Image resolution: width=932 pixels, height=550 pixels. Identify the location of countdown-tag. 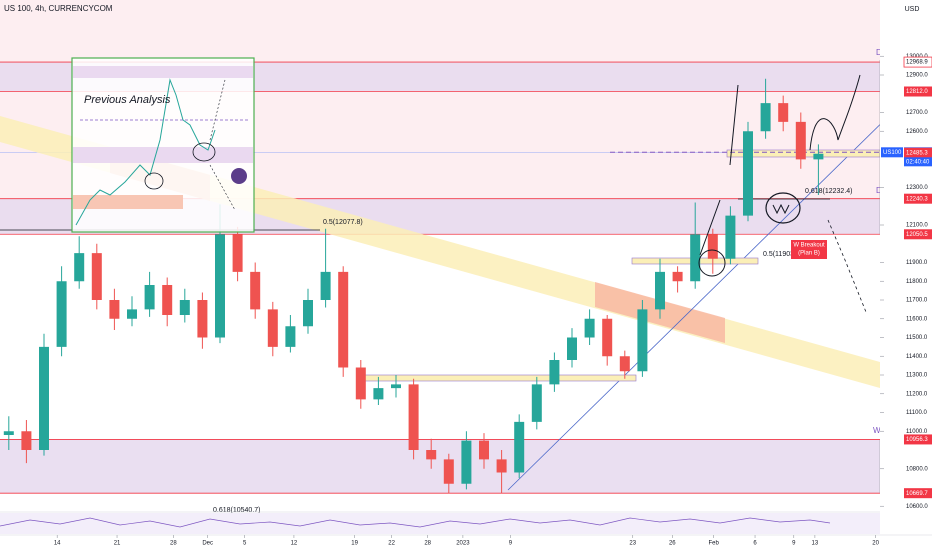
(918, 162).